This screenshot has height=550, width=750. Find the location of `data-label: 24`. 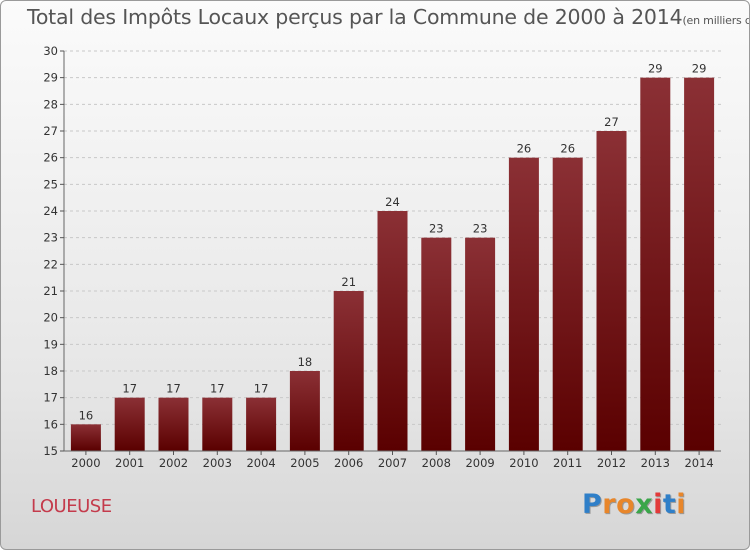

data-label: 24 is located at coordinates (392, 202).